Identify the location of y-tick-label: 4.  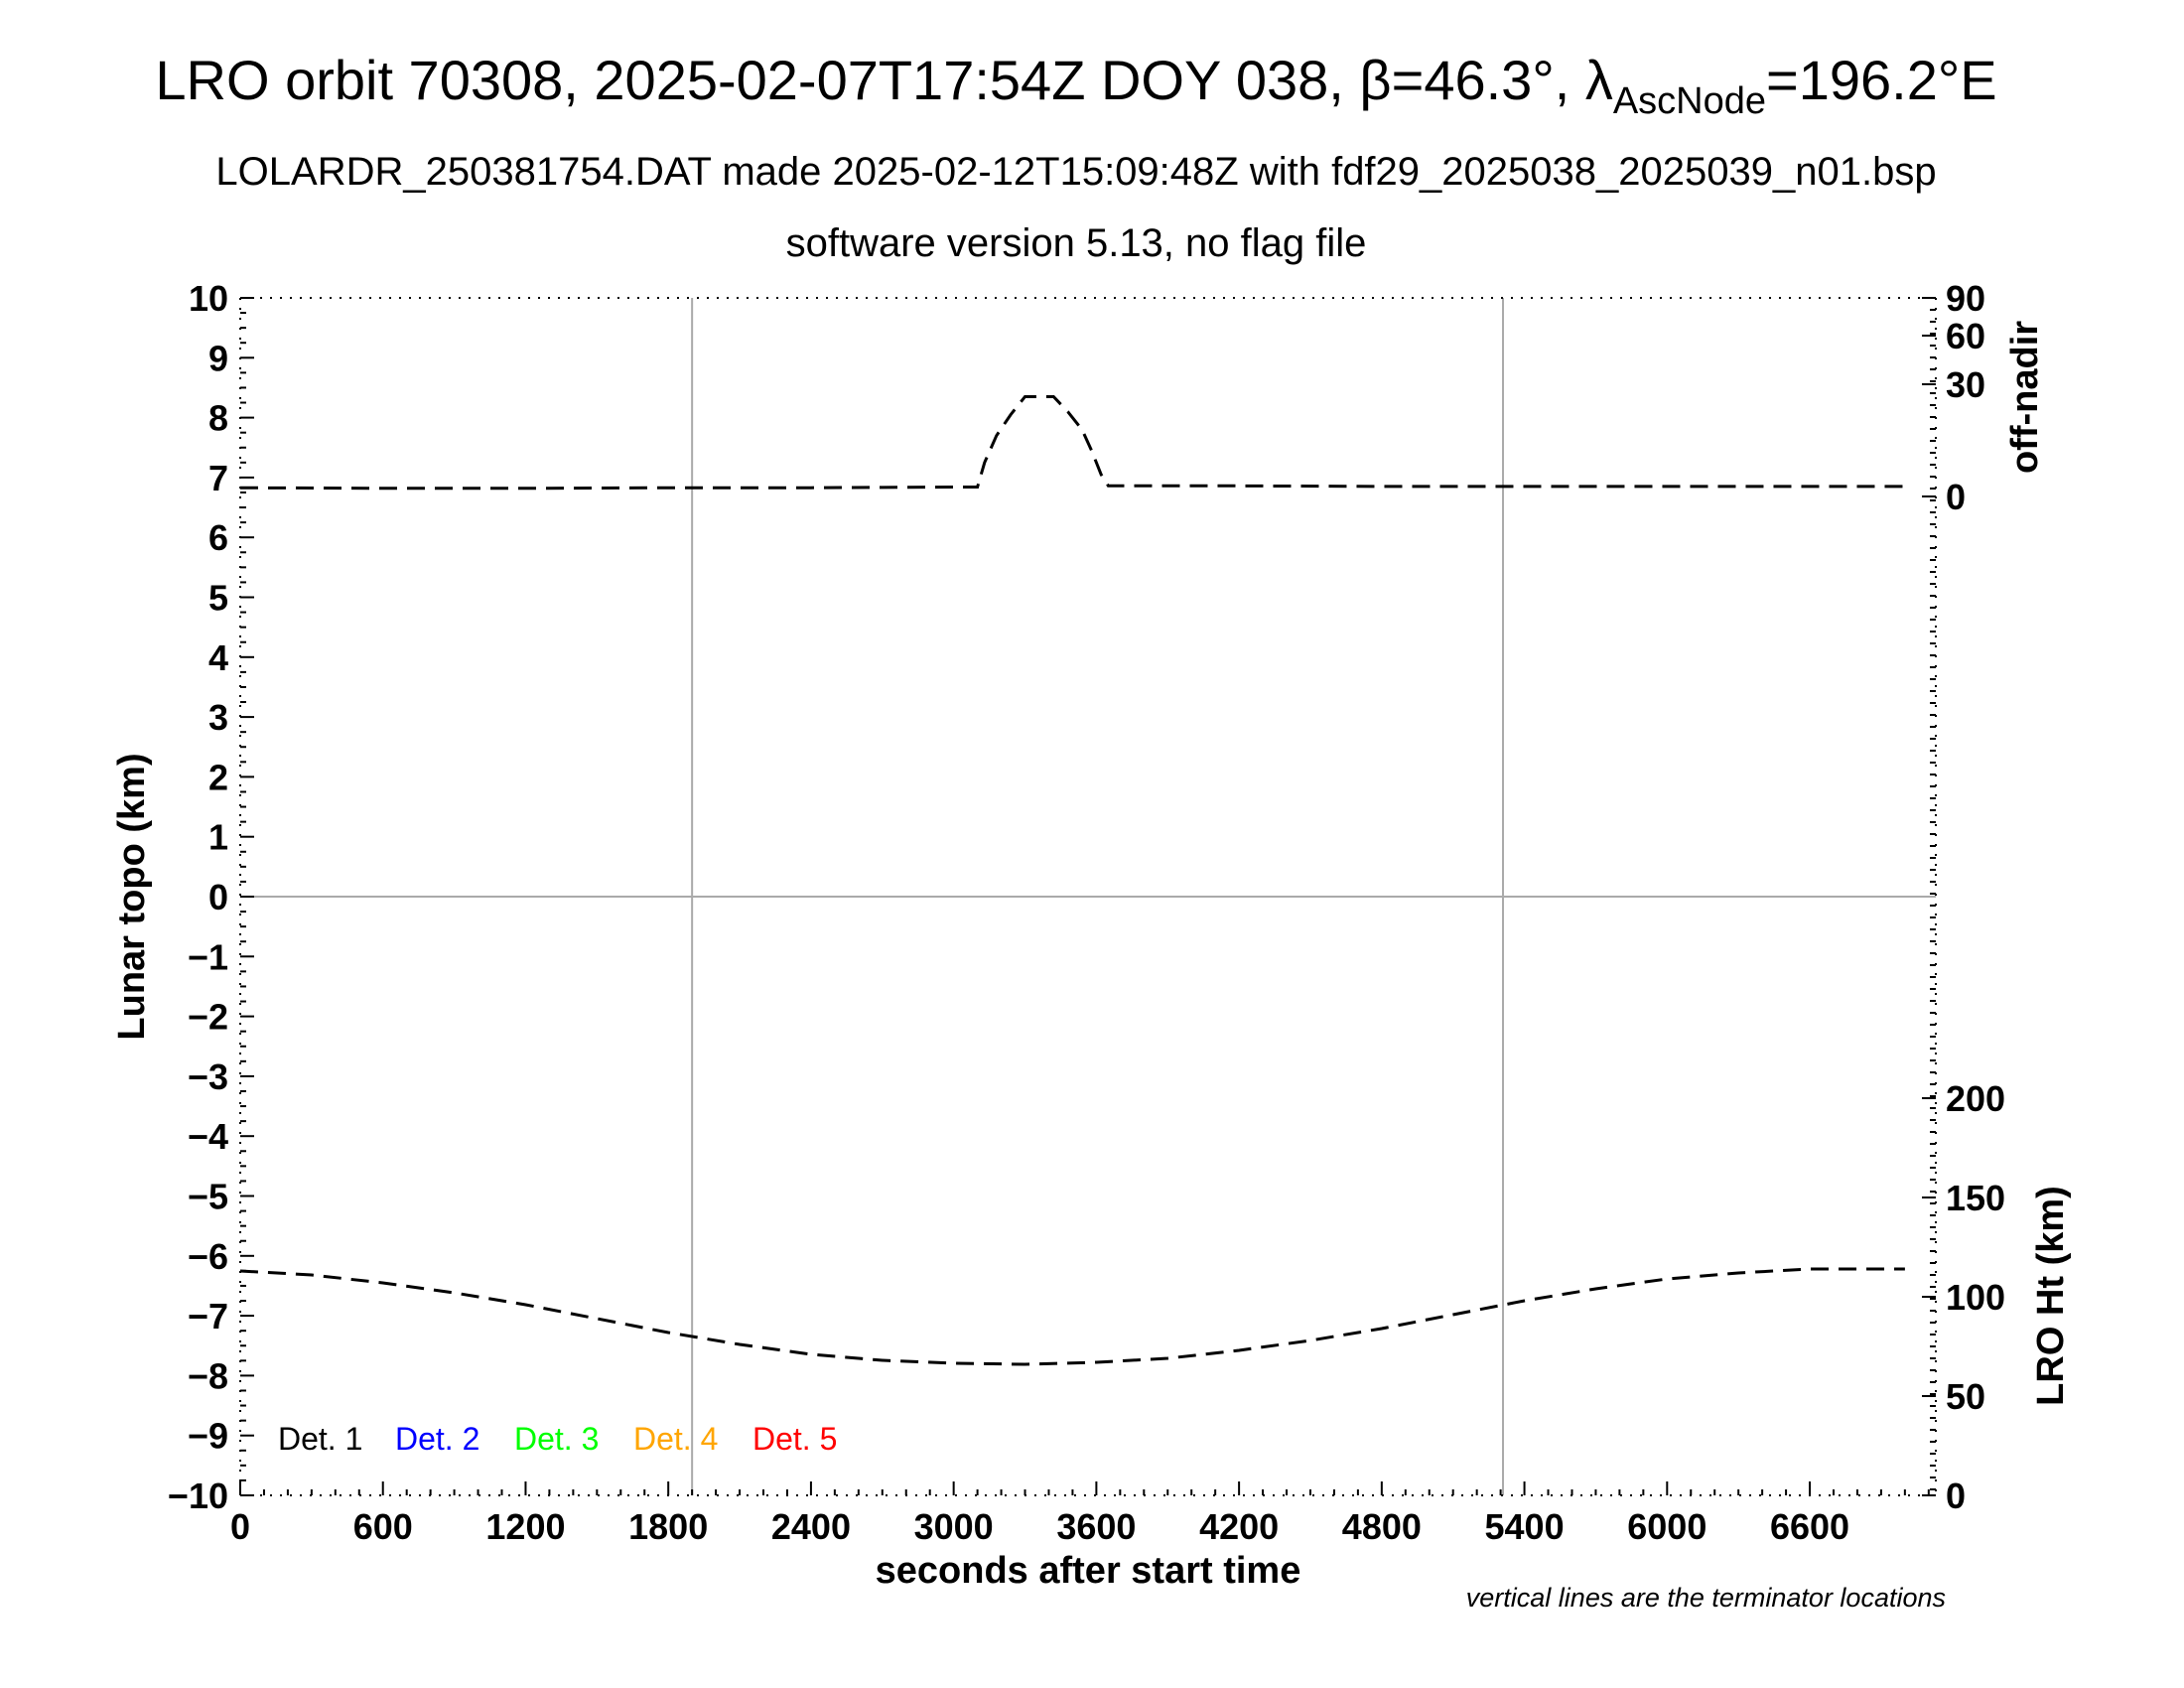
(218, 657).